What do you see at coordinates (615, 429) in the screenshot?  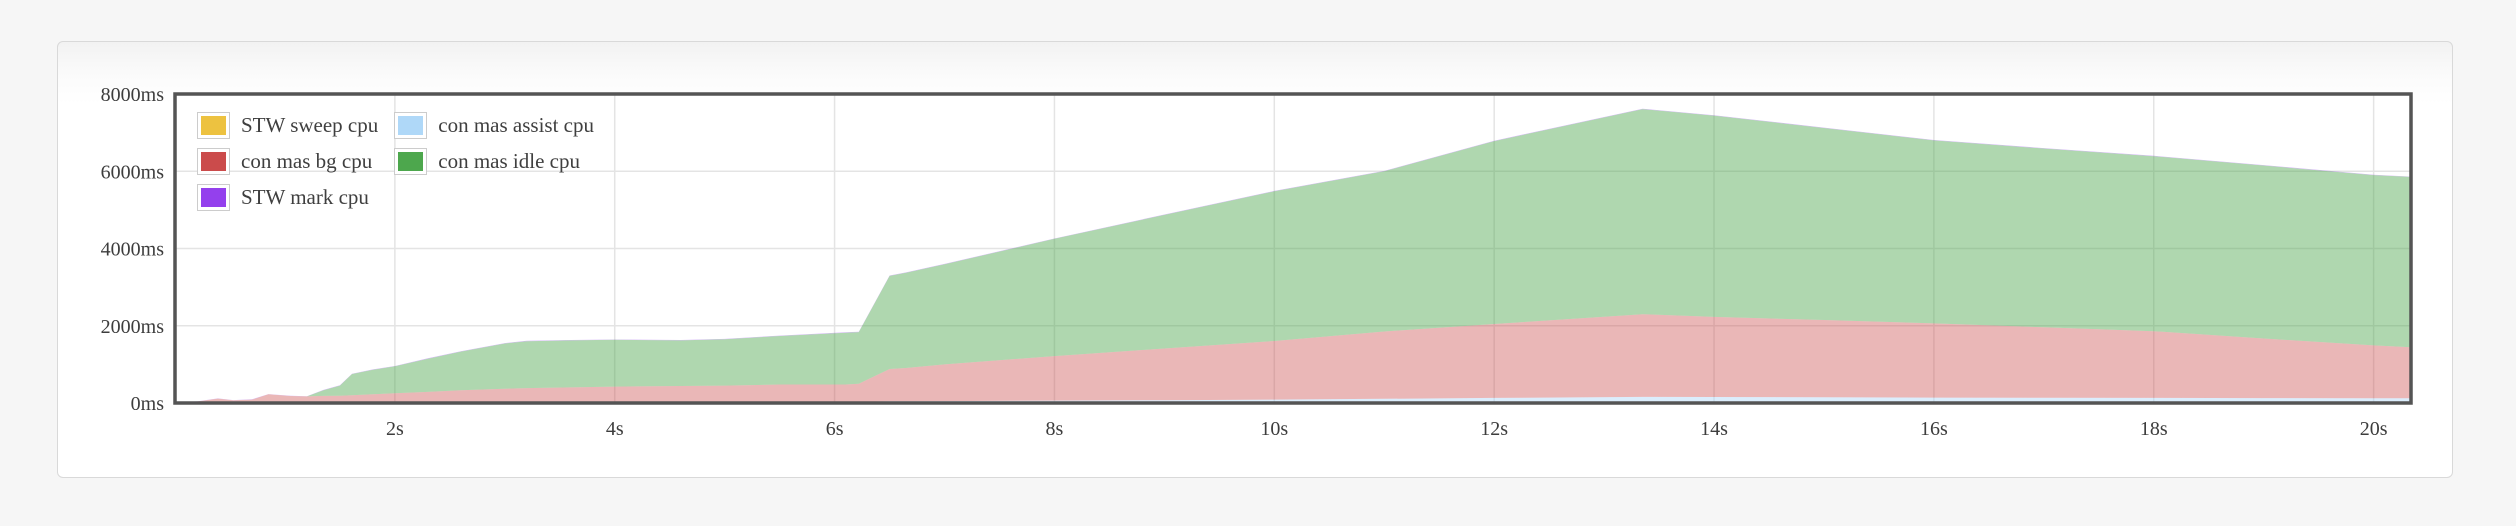 I see `x-tick-label: 4s` at bounding box center [615, 429].